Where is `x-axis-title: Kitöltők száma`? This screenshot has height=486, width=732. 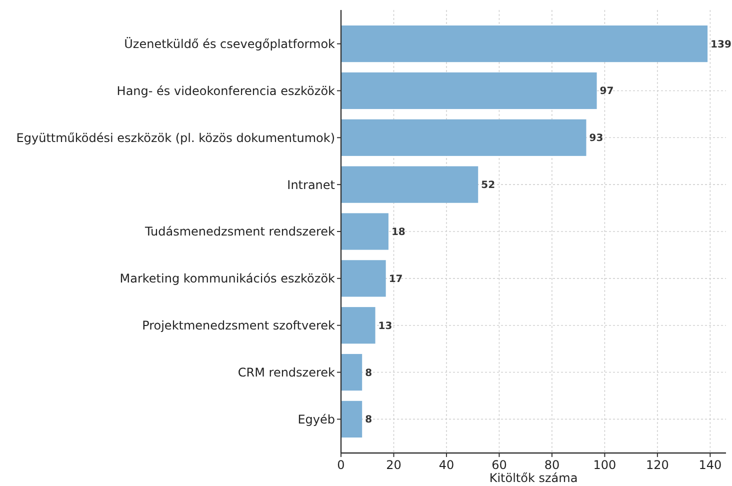
x-axis-title: Kitöltők száma is located at coordinates (533, 478).